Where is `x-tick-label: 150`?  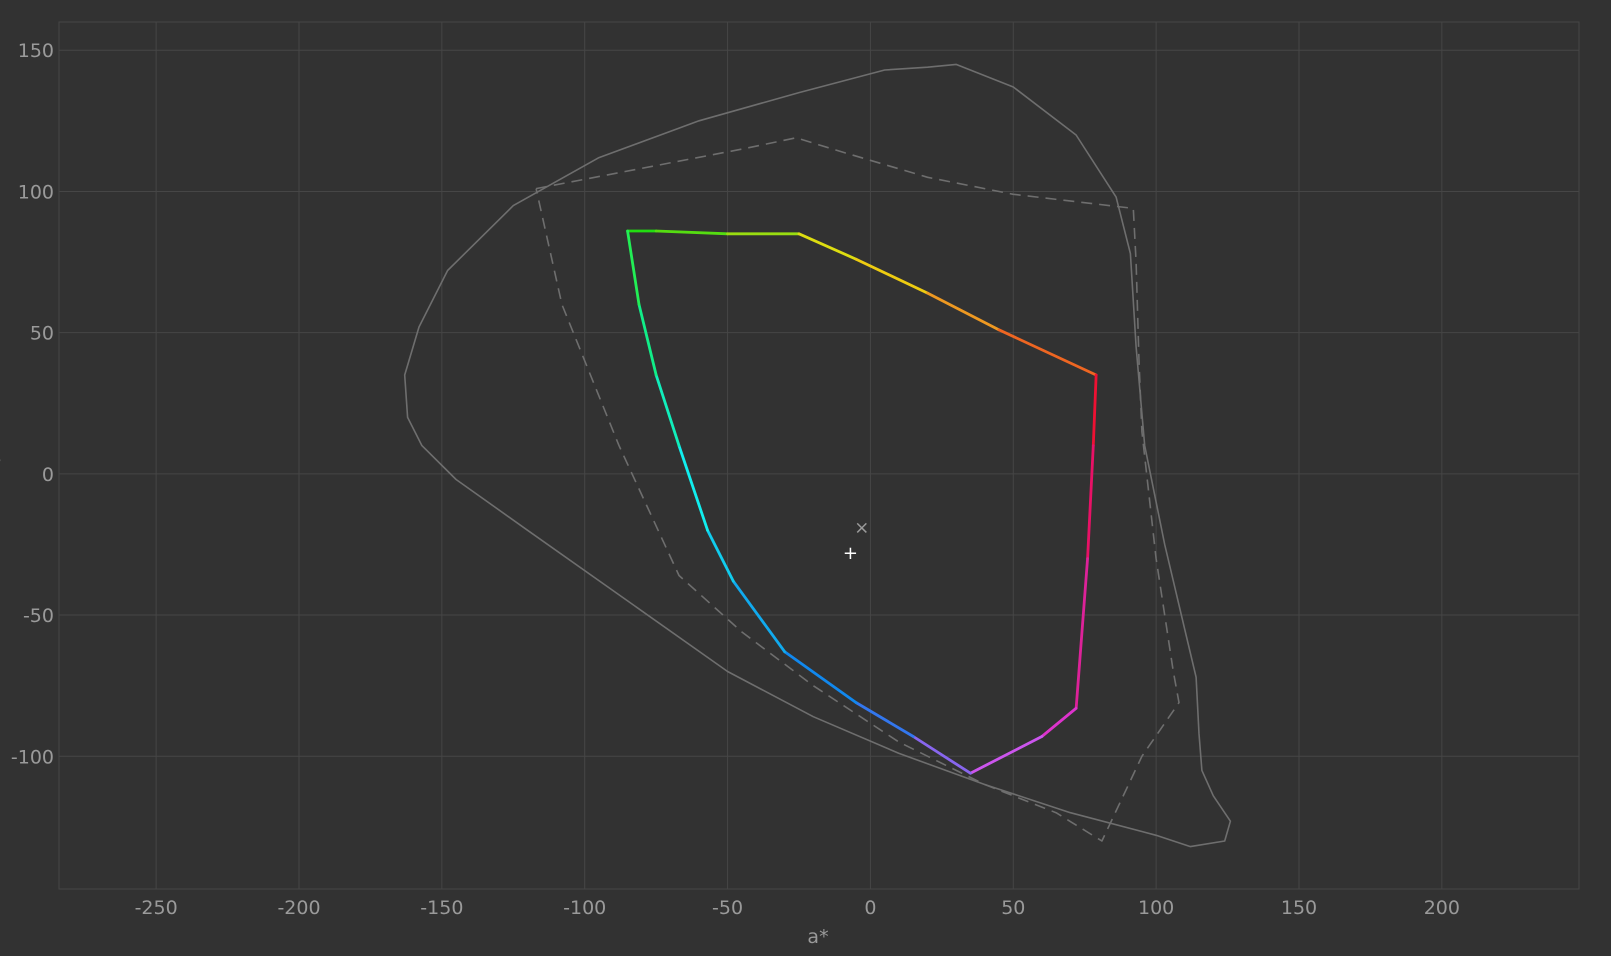
x-tick-label: 150 is located at coordinates (1299, 908).